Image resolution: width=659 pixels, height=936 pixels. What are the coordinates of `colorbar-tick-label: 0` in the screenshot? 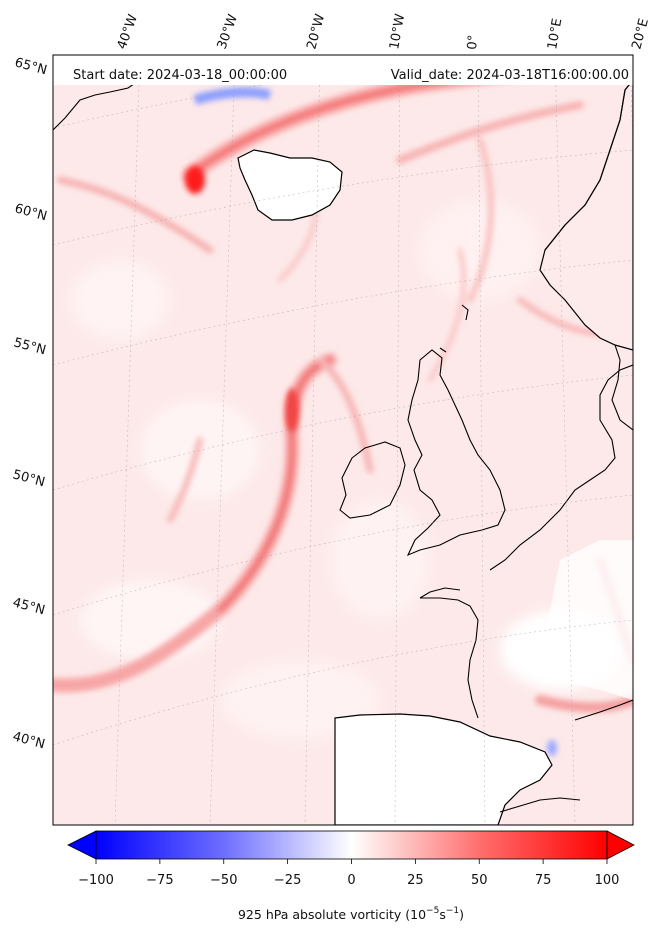 It's located at (351, 880).